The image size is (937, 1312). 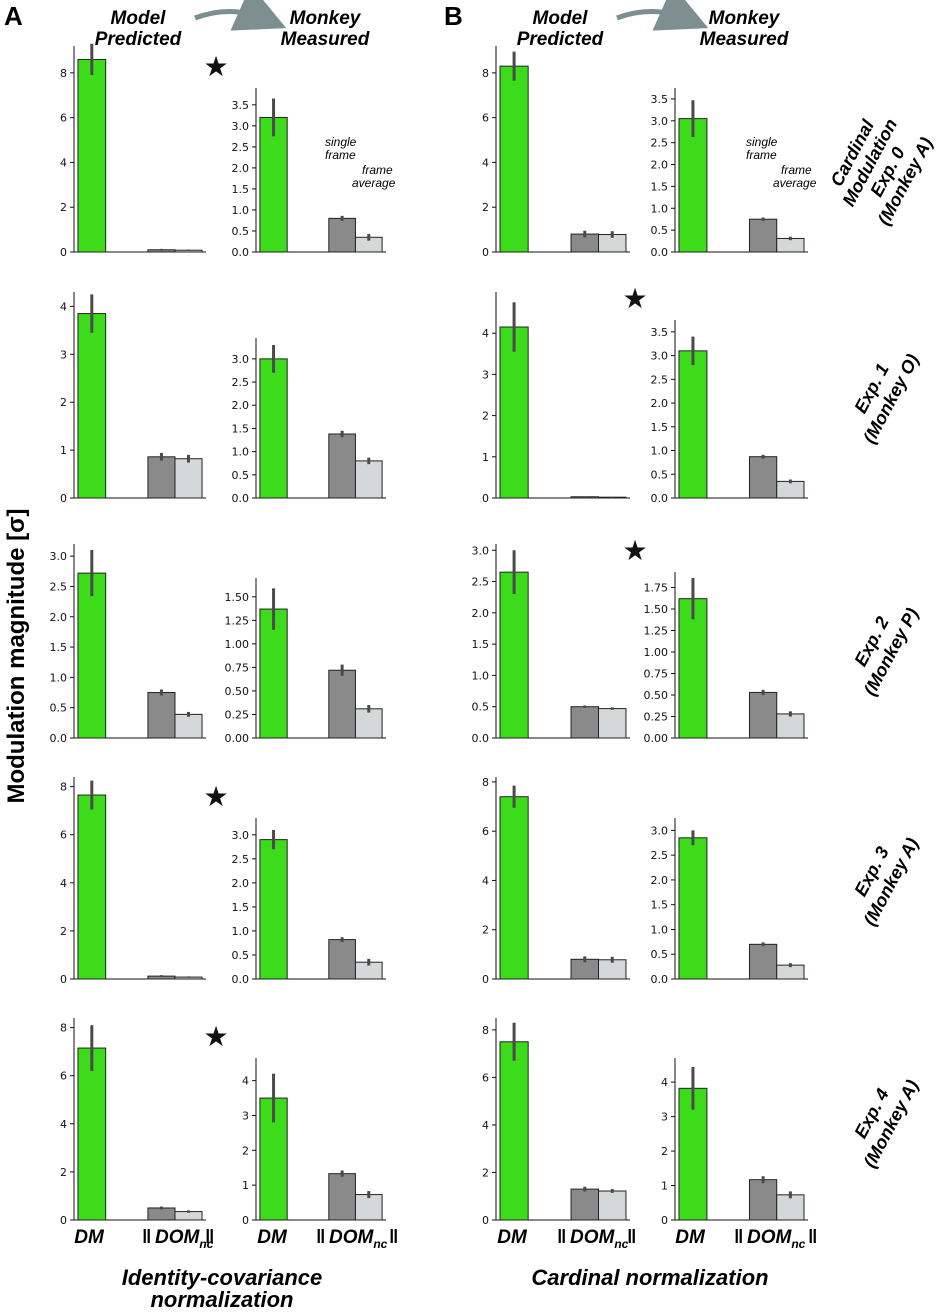 What do you see at coordinates (656, 652) in the screenshot?
I see `chart-b2-measured-ytick-label-4: 1.00` at bounding box center [656, 652].